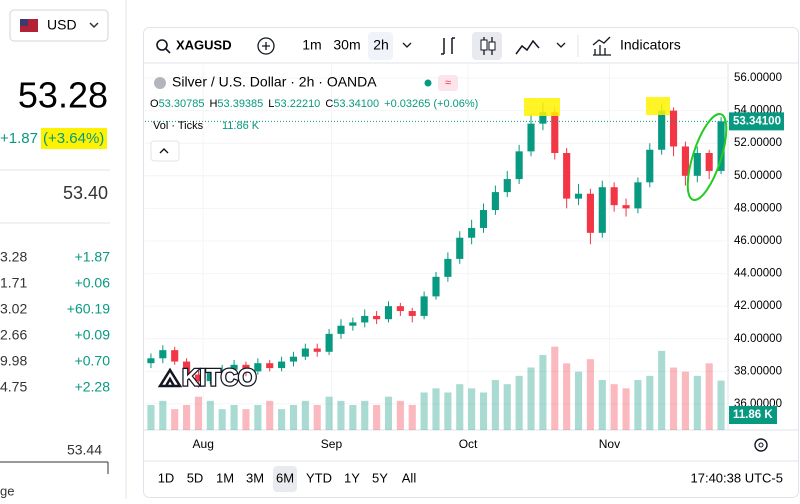 This screenshot has height=504, width=800. I want to click on row-change: +2.28, so click(93, 387).